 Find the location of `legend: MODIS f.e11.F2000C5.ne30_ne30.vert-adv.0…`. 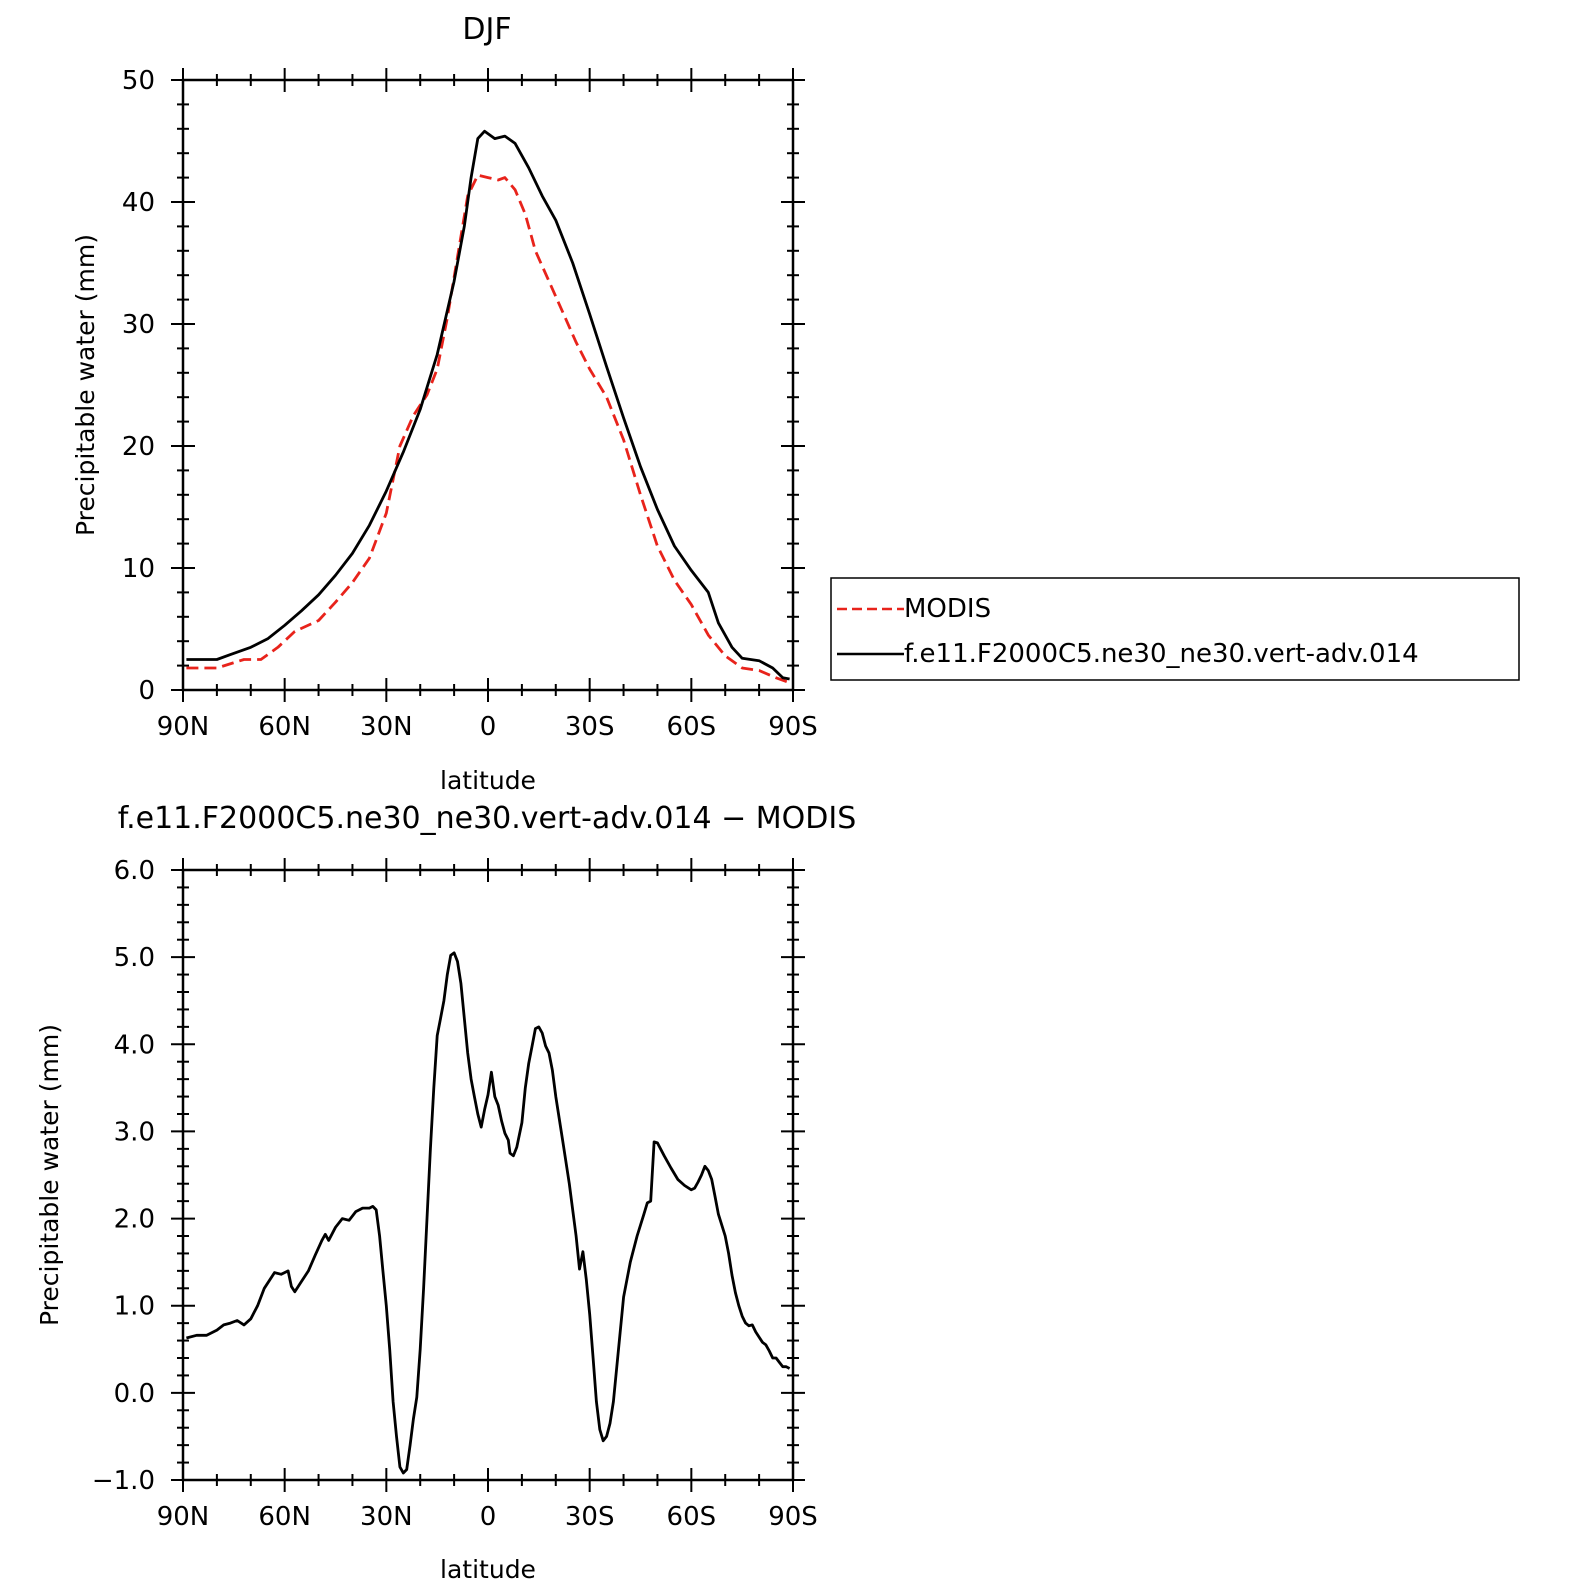

legend: MODIS f.e11.F2000C5.ne30_ne30.vert-adv.0… is located at coordinates (1175, 629).